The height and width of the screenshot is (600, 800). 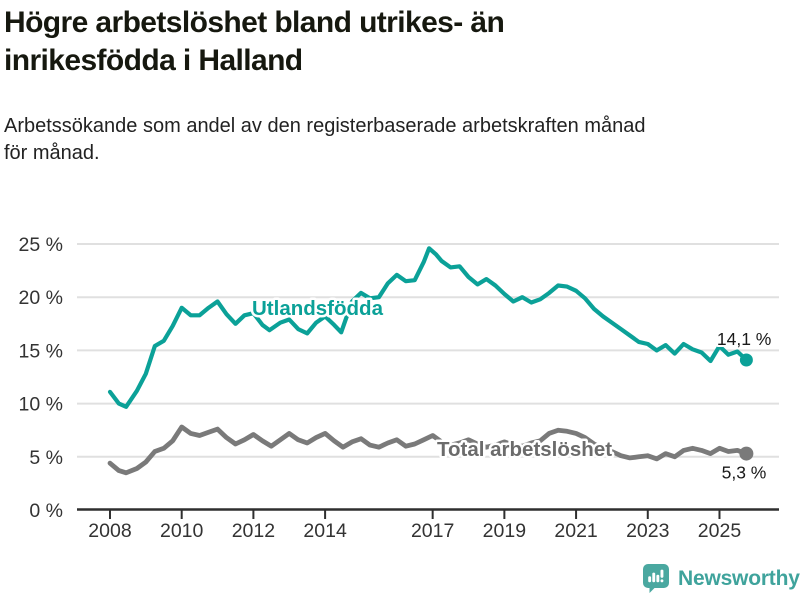 What do you see at coordinates (153, 60) in the screenshot?
I see `title-line-2: inrikesfödda i Halland` at bounding box center [153, 60].